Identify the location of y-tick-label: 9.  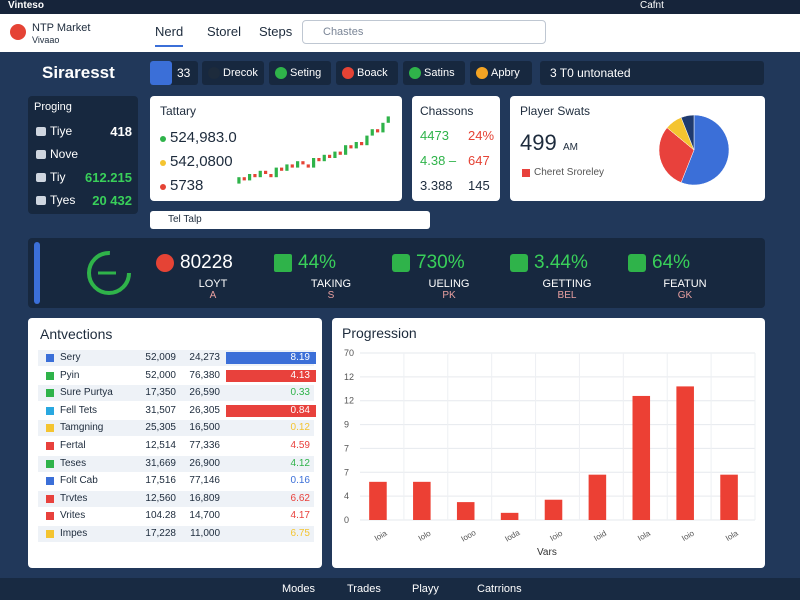
(346, 425).